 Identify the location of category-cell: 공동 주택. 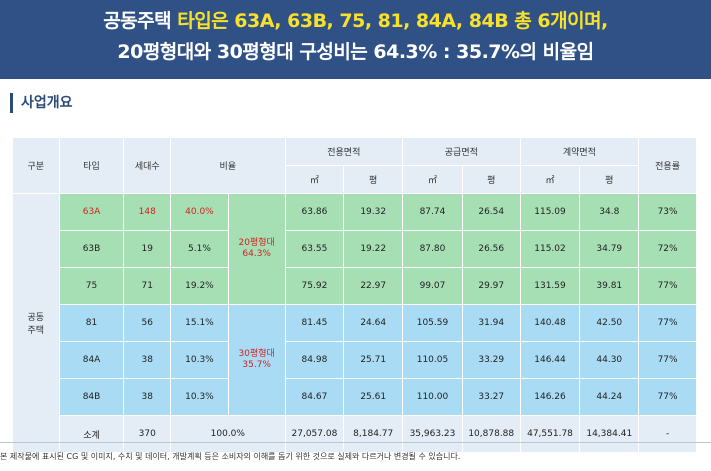
(36, 323).